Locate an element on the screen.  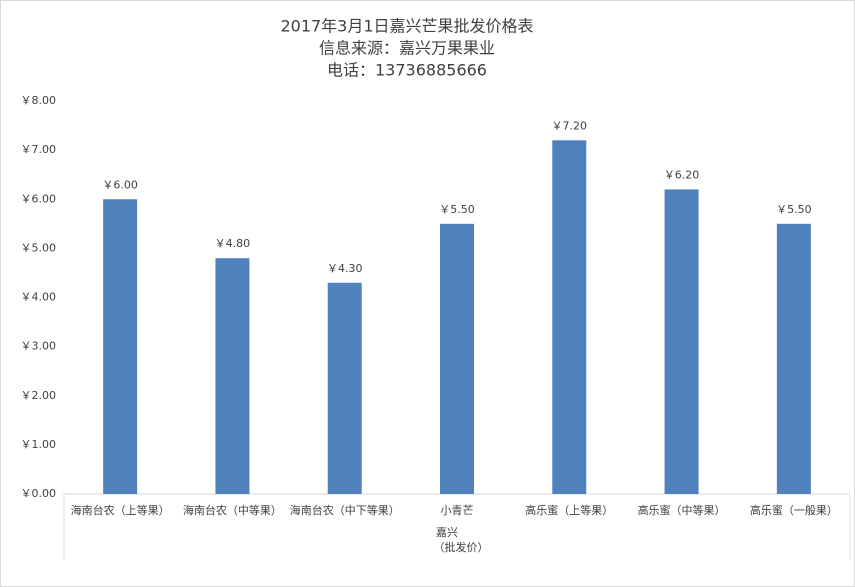
y-tick-label: ￥7.00 is located at coordinates (39, 149).